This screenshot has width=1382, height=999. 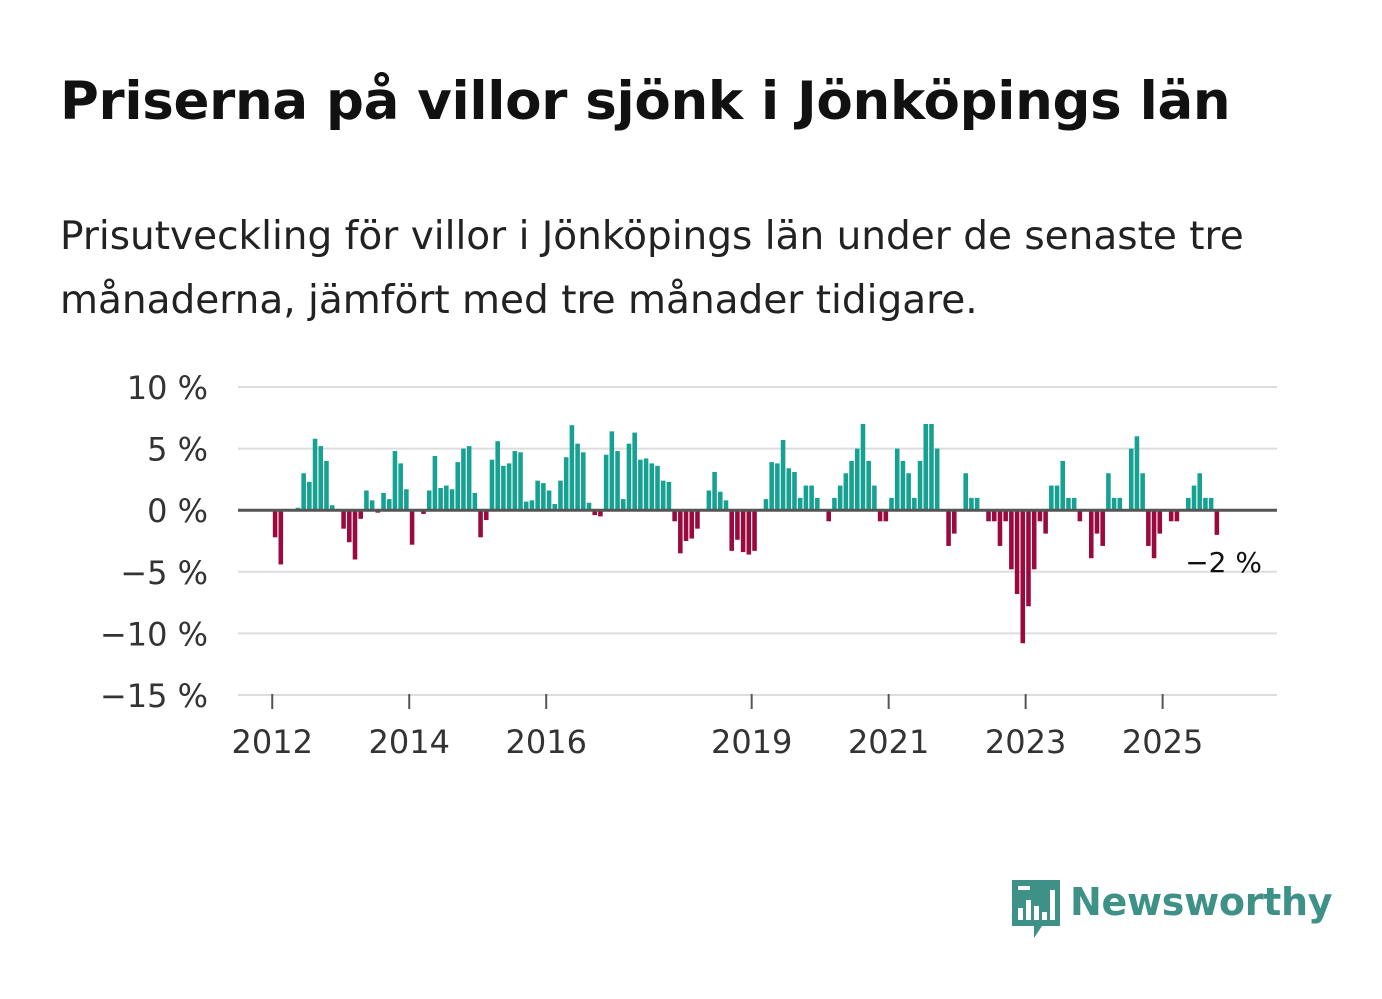 I want to click on y-tick-label: 0 %, so click(x=177, y=511).